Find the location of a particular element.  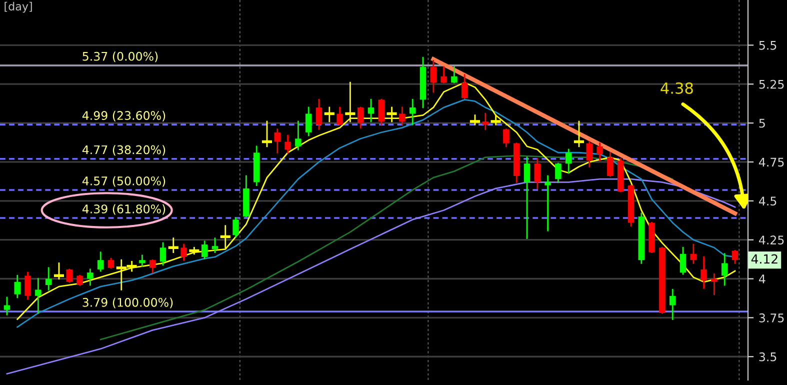

y-tick-label: 4.75 is located at coordinates (771, 162).